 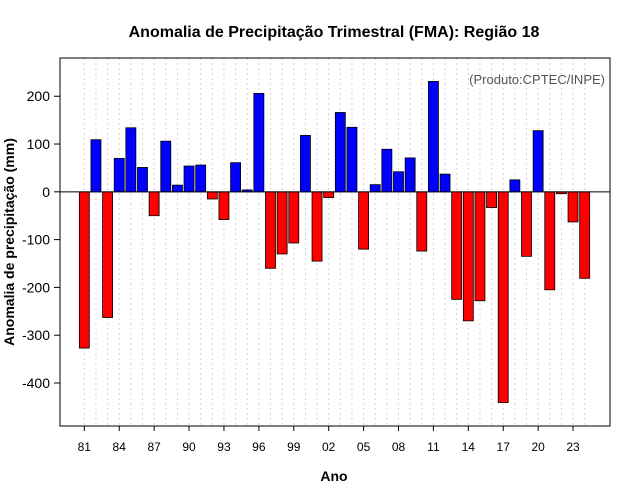 I want to click on source-credit: (Produto:CPTEC/INPE), so click(x=537, y=79).